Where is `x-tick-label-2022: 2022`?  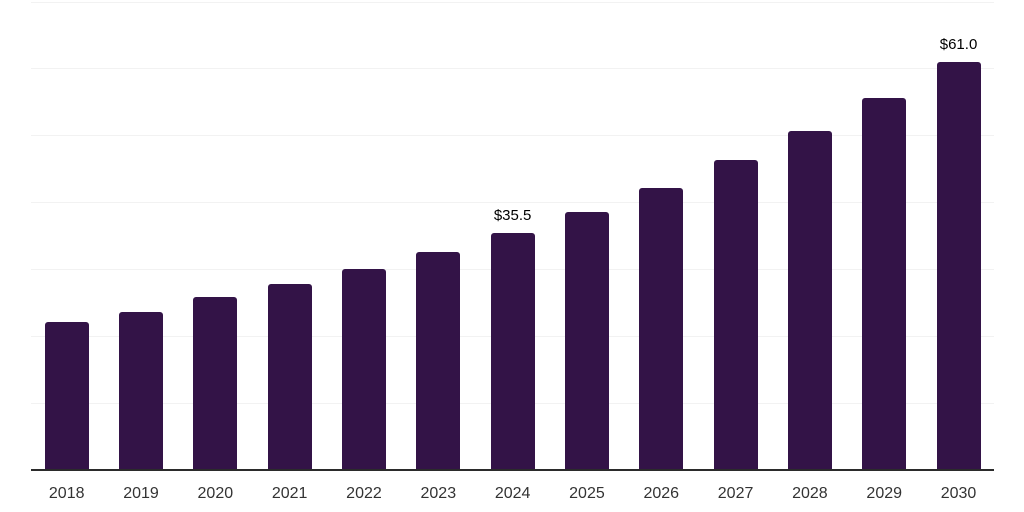 x-tick-label-2022: 2022 is located at coordinates (364, 493).